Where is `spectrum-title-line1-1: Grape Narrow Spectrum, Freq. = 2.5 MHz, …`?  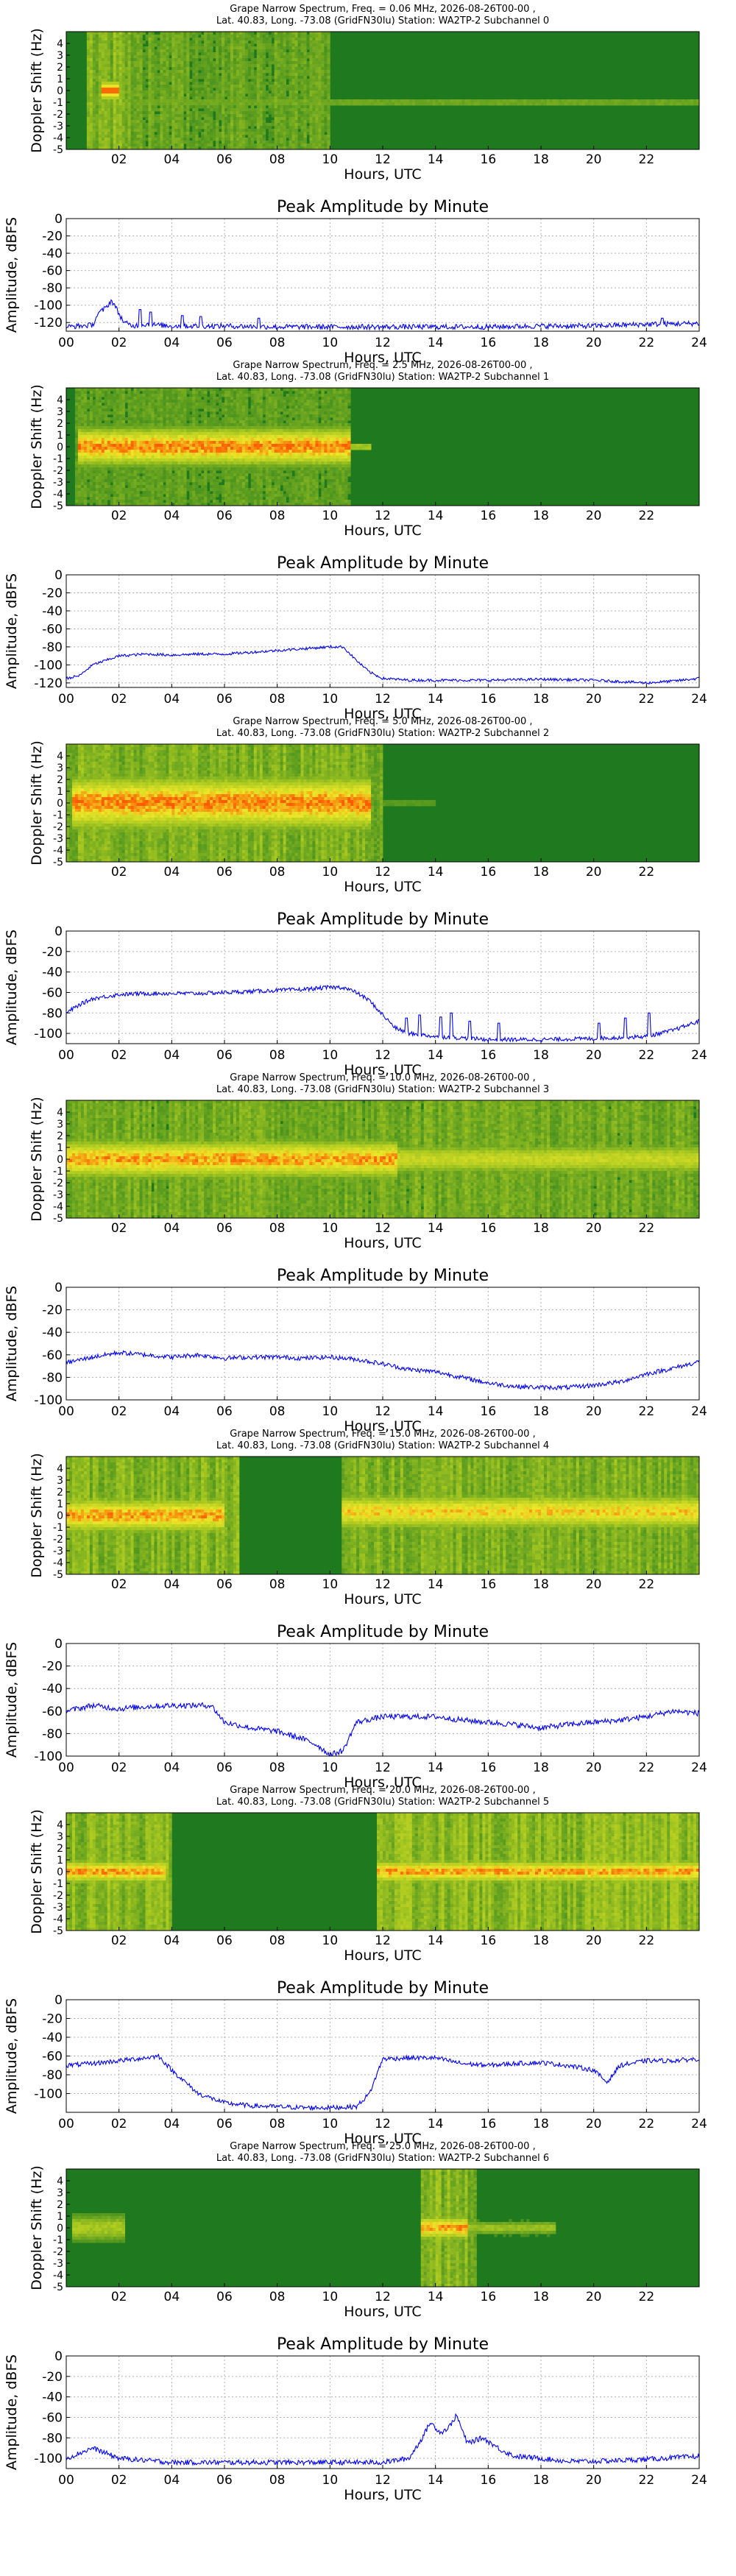
spectrum-title-line1-1: Grape Narrow Spectrum, Freq. = 2.5 MHz, … is located at coordinates (382, 365).